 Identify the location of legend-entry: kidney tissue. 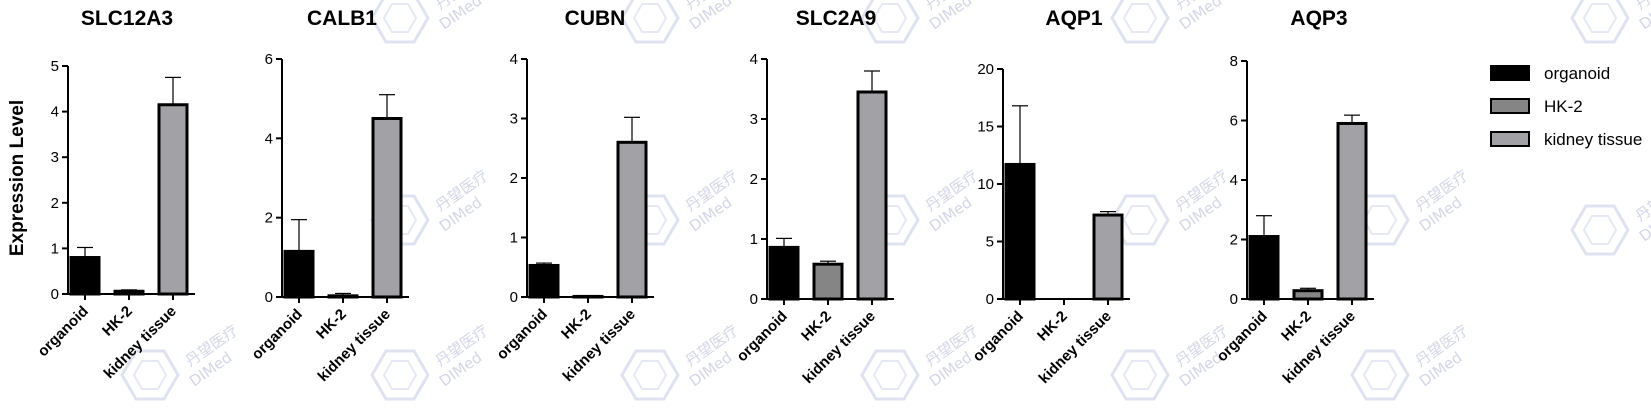
(1566, 139).